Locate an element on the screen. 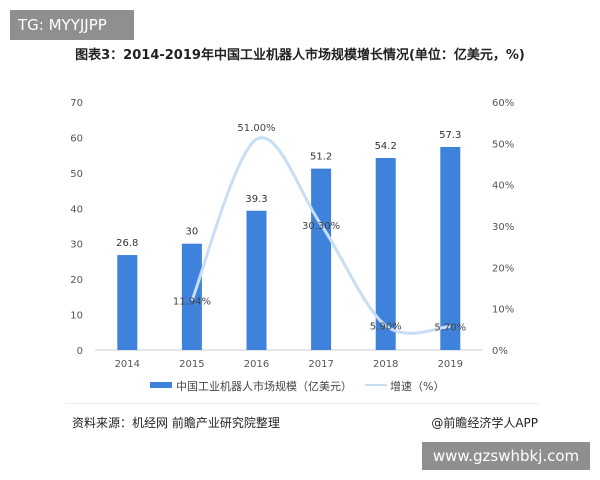 This screenshot has width=600, height=480. line-value-label: 11.94% is located at coordinates (192, 302).